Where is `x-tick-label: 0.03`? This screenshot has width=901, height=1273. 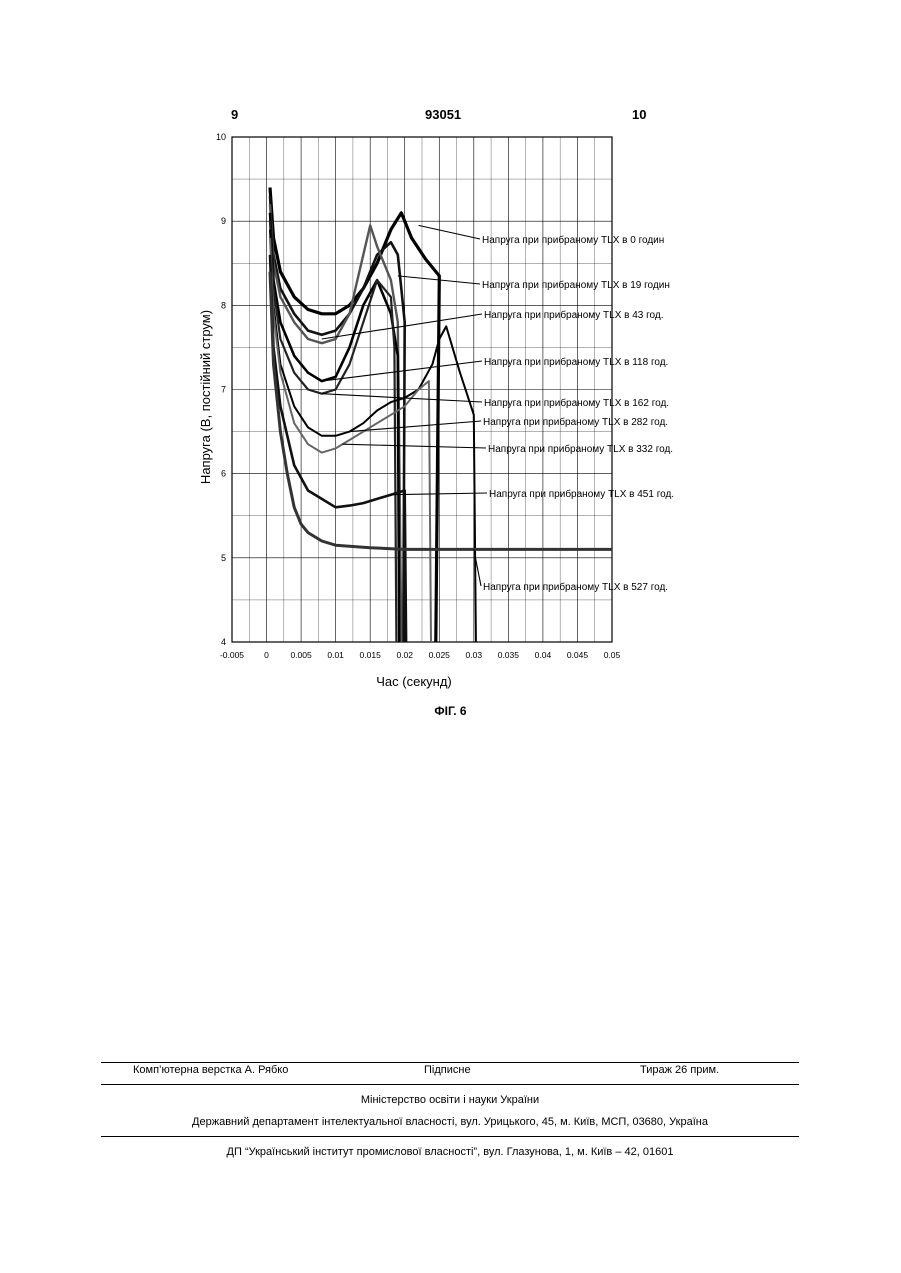 x-tick-label: 0.03 is located at coordinates (474, 655).